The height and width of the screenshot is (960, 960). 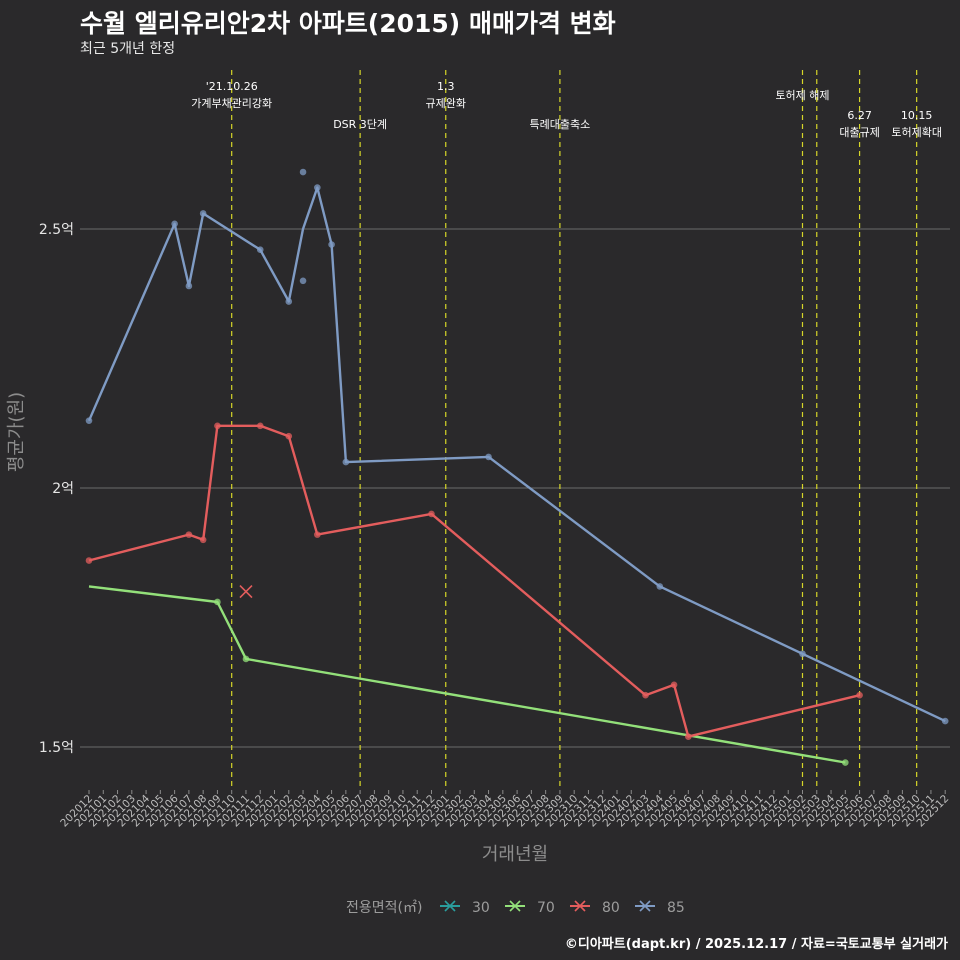 What do you see at coordinates (916, 124) in the screenshot?
I see `event-label: 10.15 토허제확대` at bounding box center [916, 124].